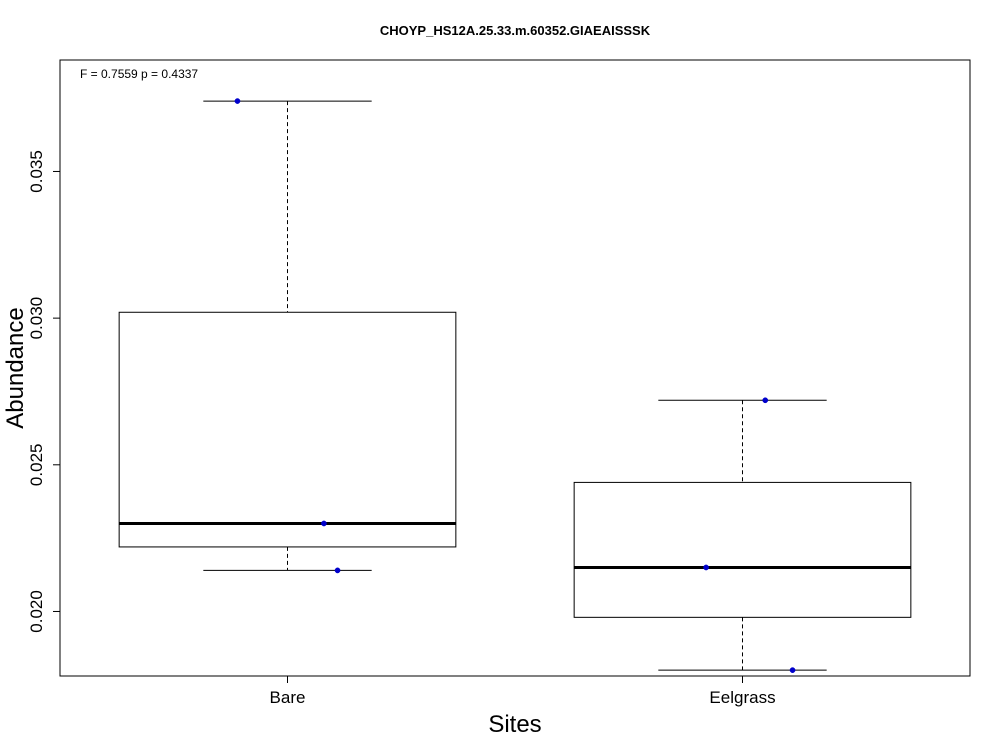  What do you see at coordinates (514, 724) in the screenshot?
I see `x-axis-label: Sites` at bounding box center [514, 724].